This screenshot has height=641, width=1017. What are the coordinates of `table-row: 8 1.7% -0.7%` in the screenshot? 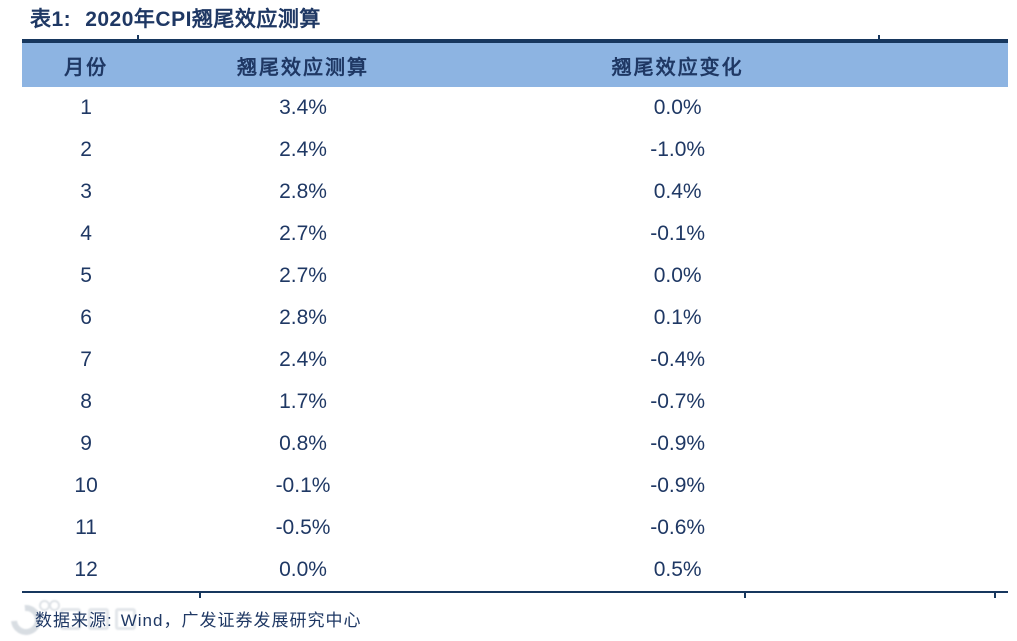 It's located at (515, 402).